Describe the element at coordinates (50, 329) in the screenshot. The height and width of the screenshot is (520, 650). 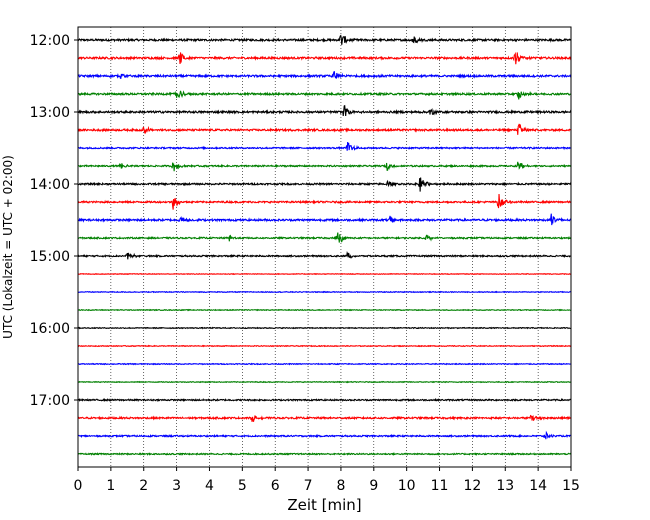
I see `y-tick-label: 16:00` at that location.